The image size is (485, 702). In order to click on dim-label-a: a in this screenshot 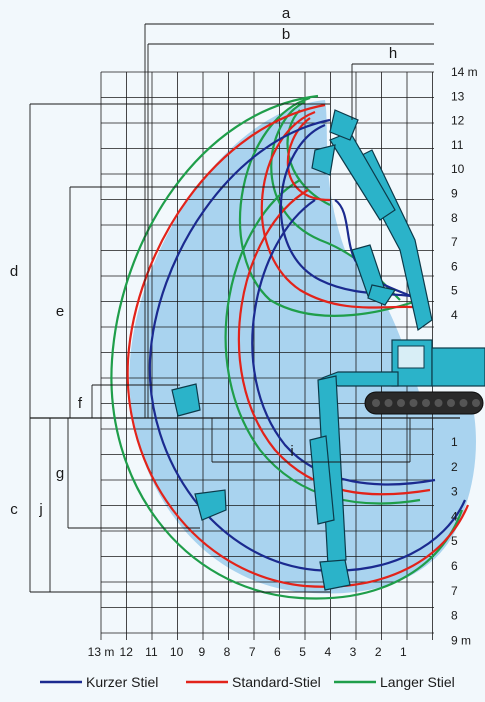, I will do `click(286, 13)`.